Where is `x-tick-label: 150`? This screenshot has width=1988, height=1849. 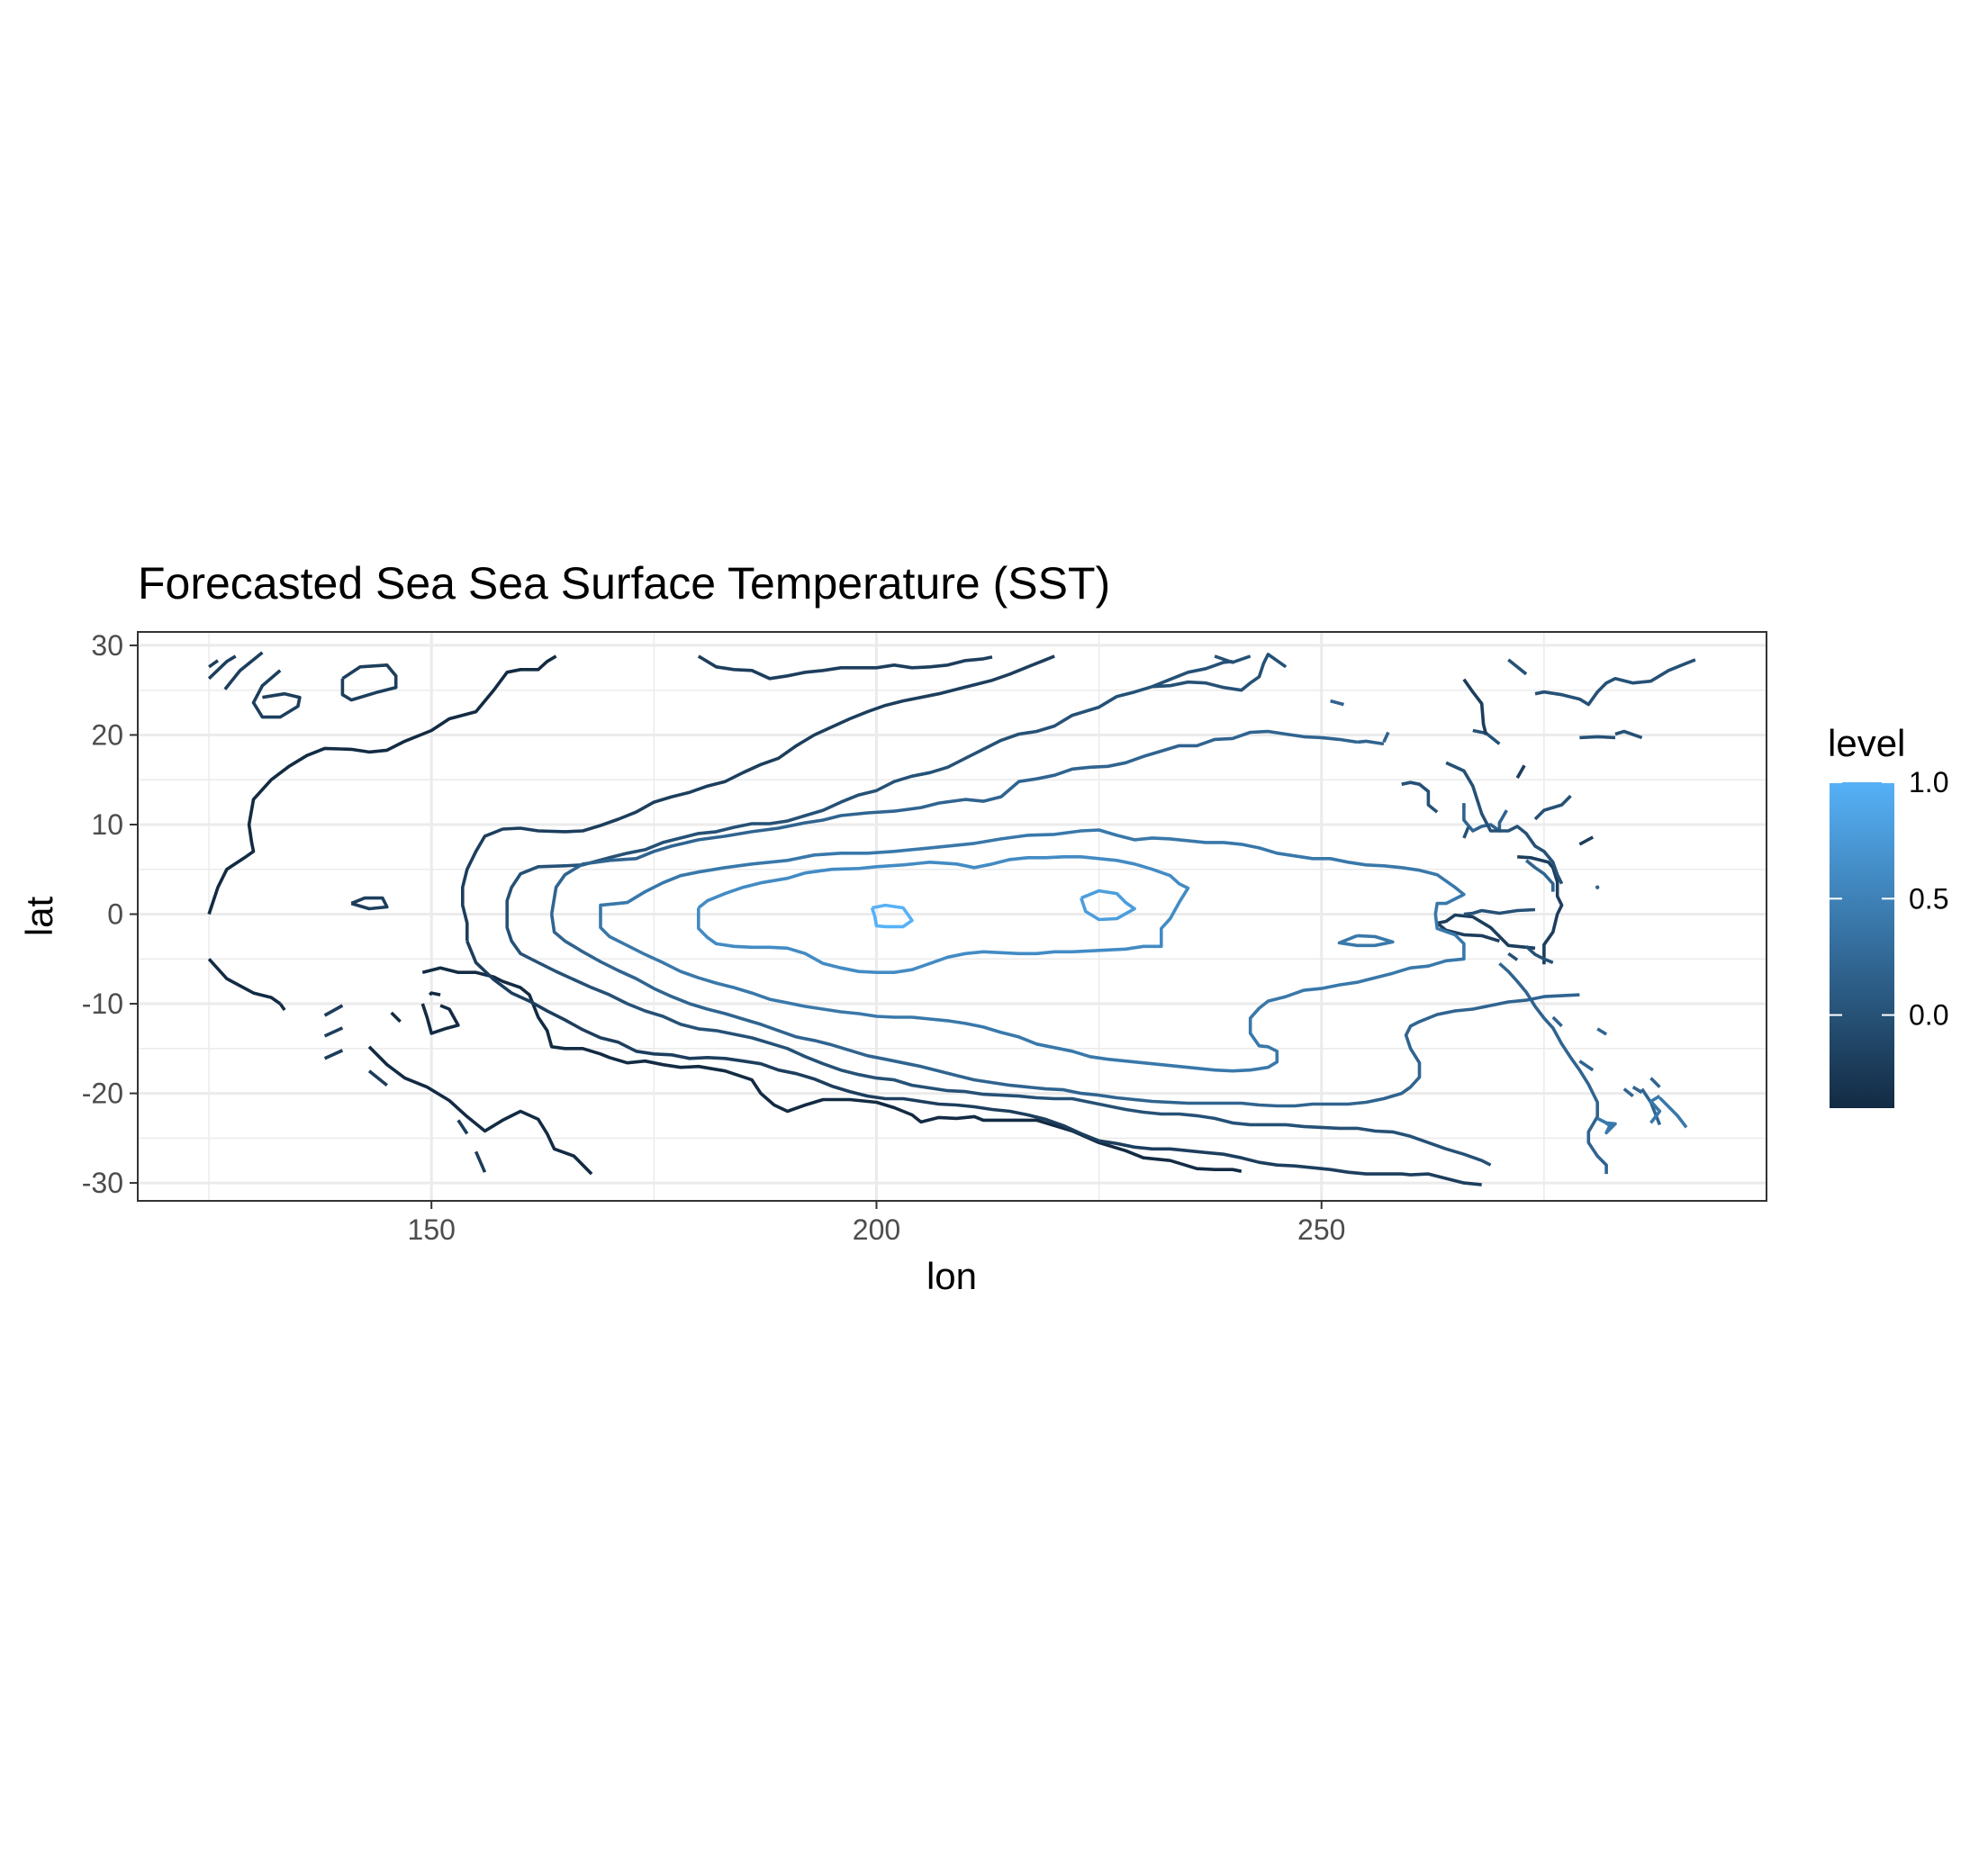
x-tick-label: 150 is located at coordinates (432, 1229).